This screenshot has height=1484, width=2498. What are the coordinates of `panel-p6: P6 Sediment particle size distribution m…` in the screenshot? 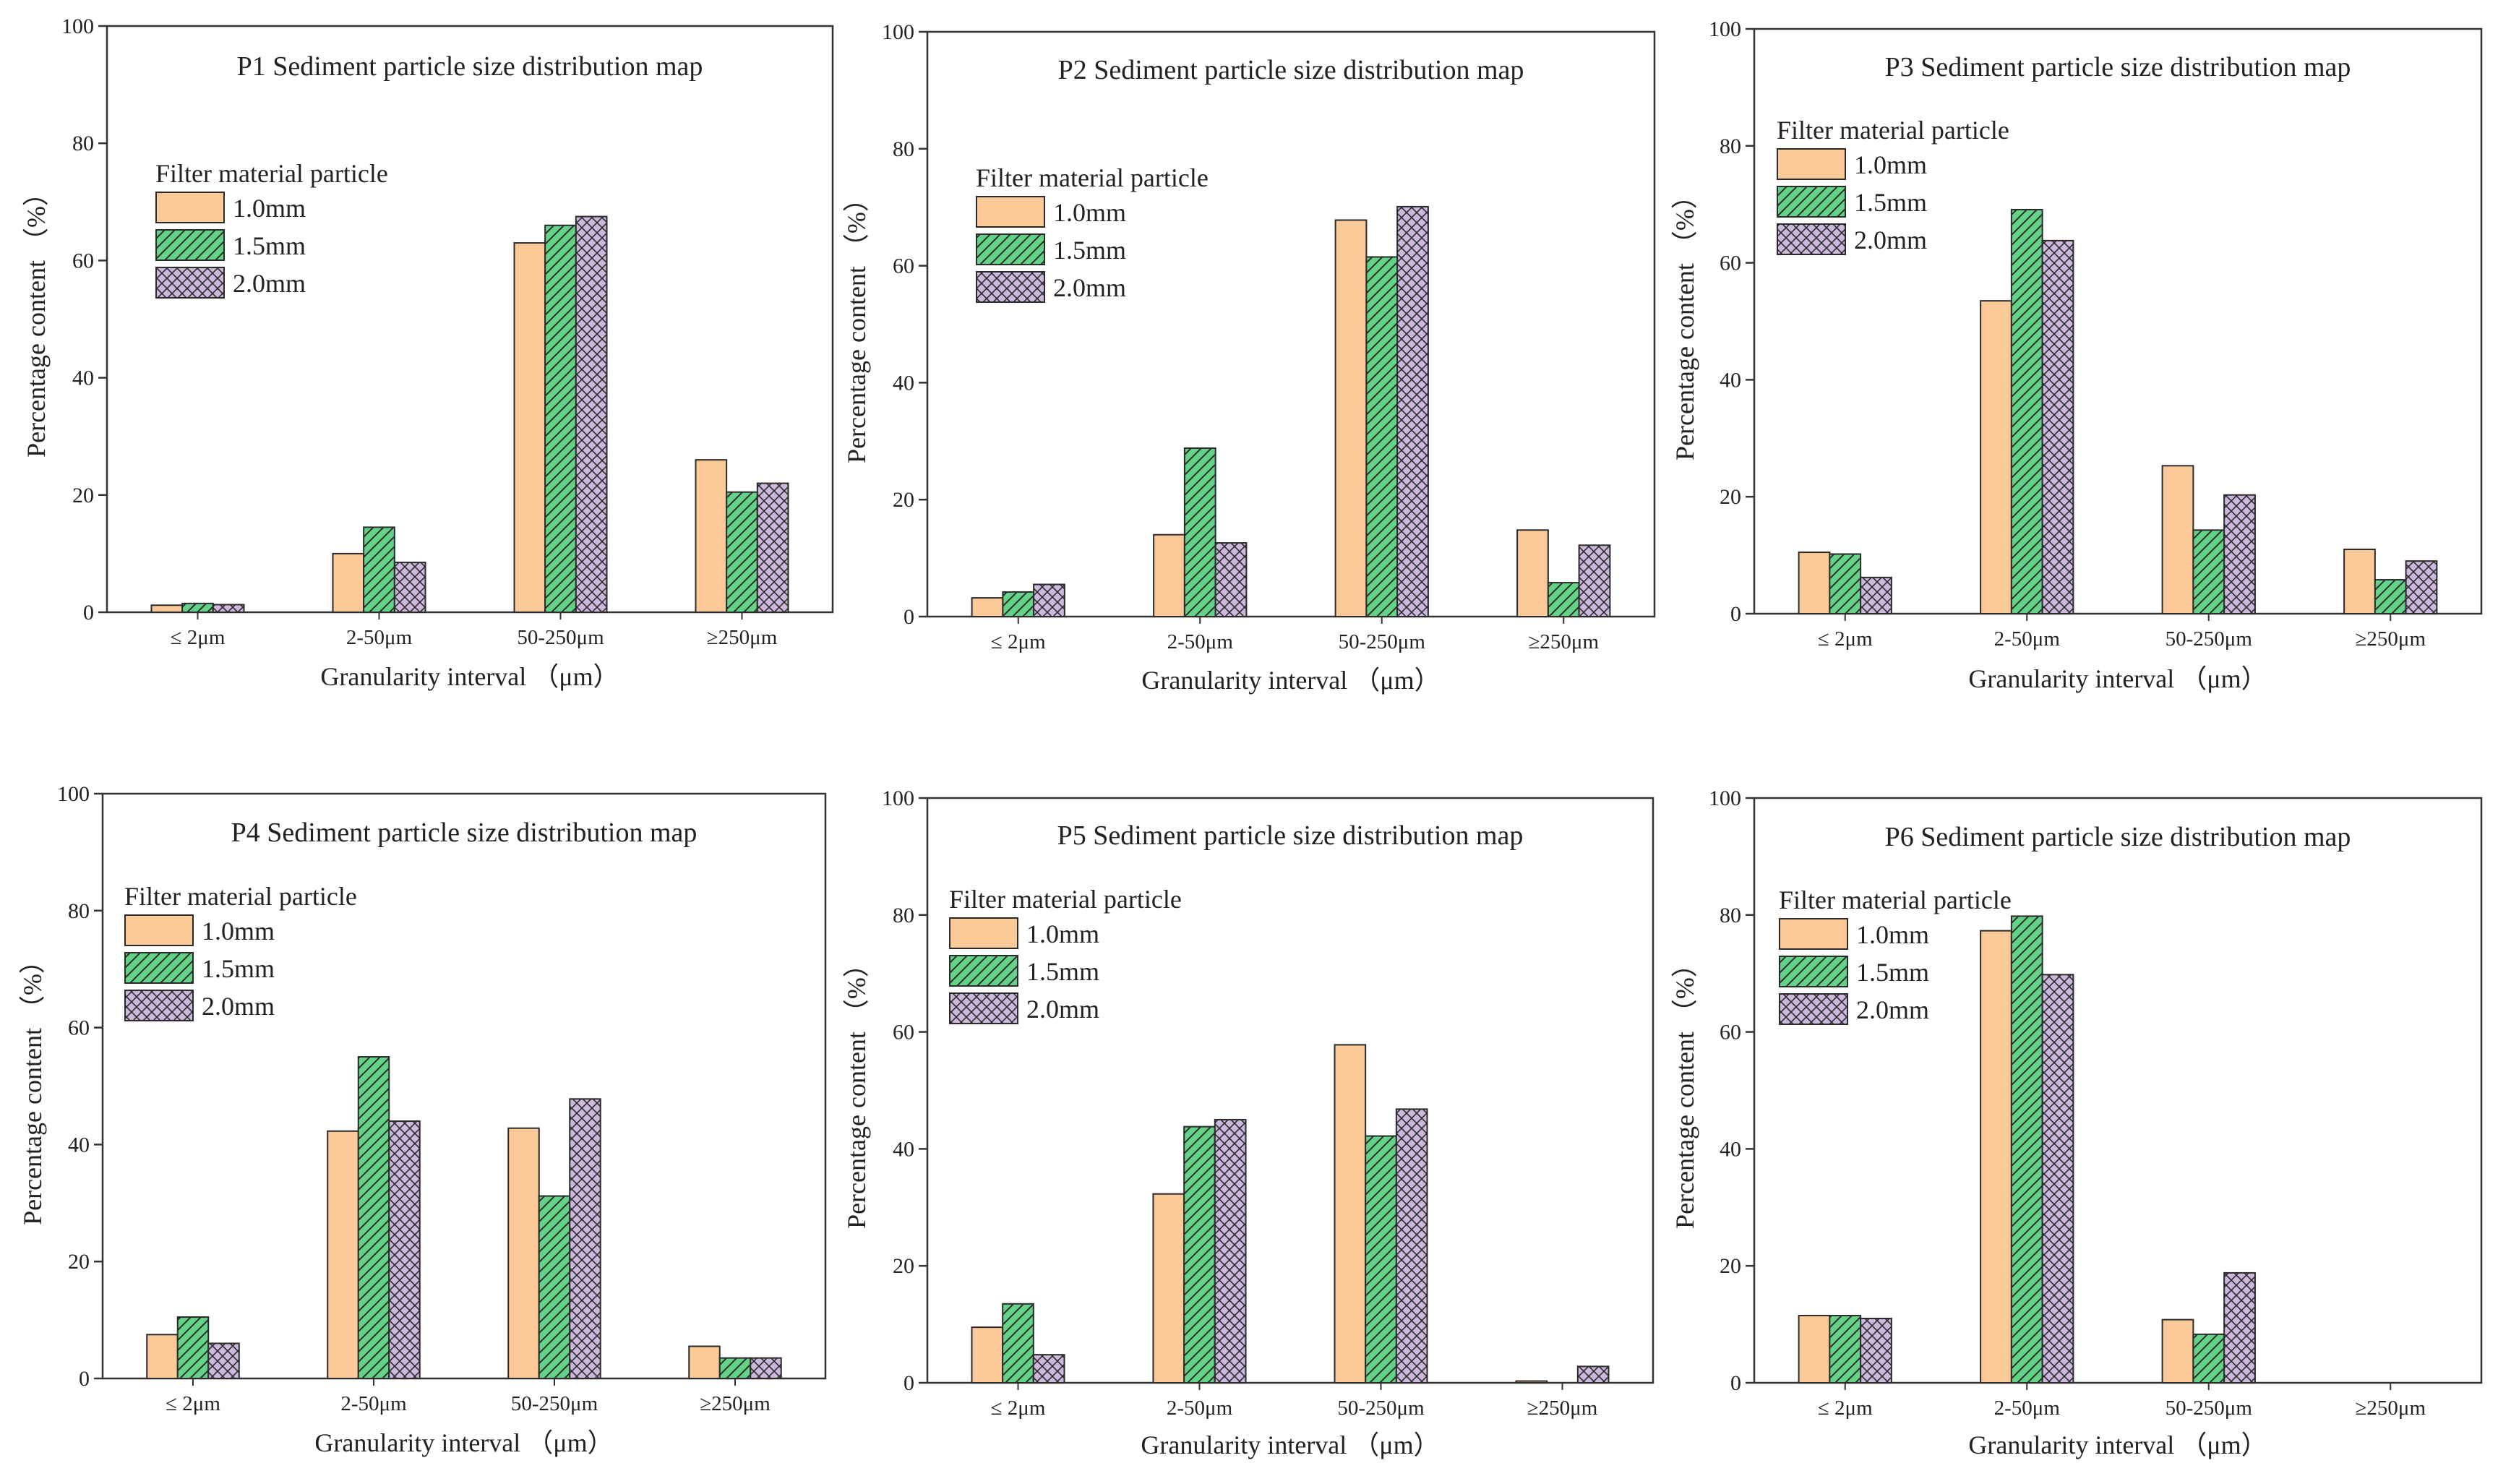 It's located at (2076, 1122).